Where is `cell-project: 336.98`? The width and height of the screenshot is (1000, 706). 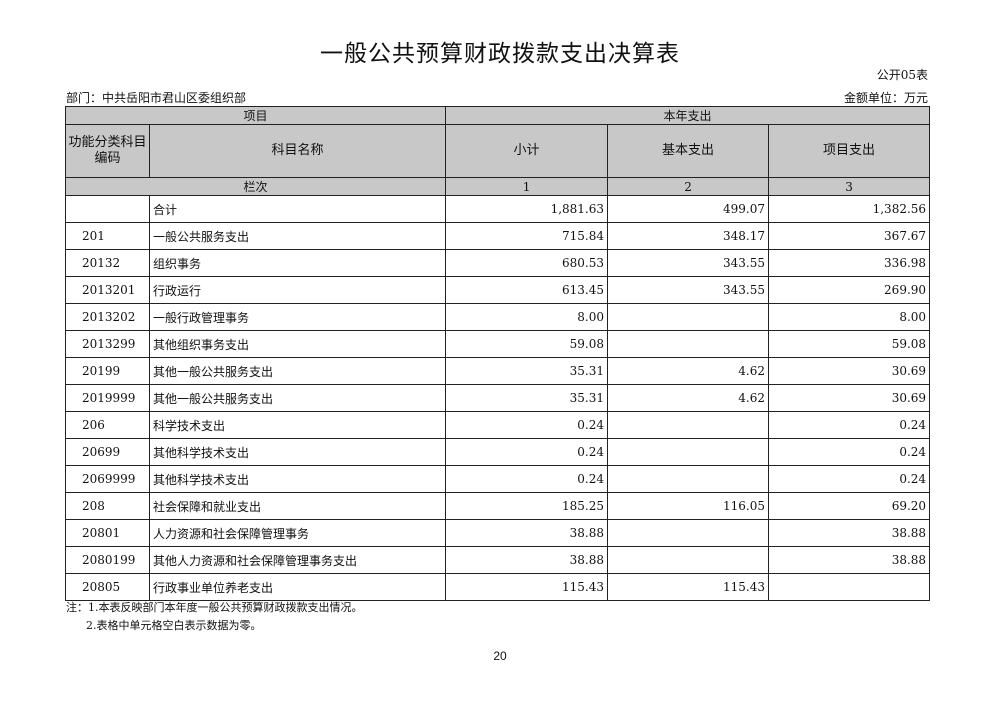 cell-project: 336.98 is located at coordinates (849, 263).